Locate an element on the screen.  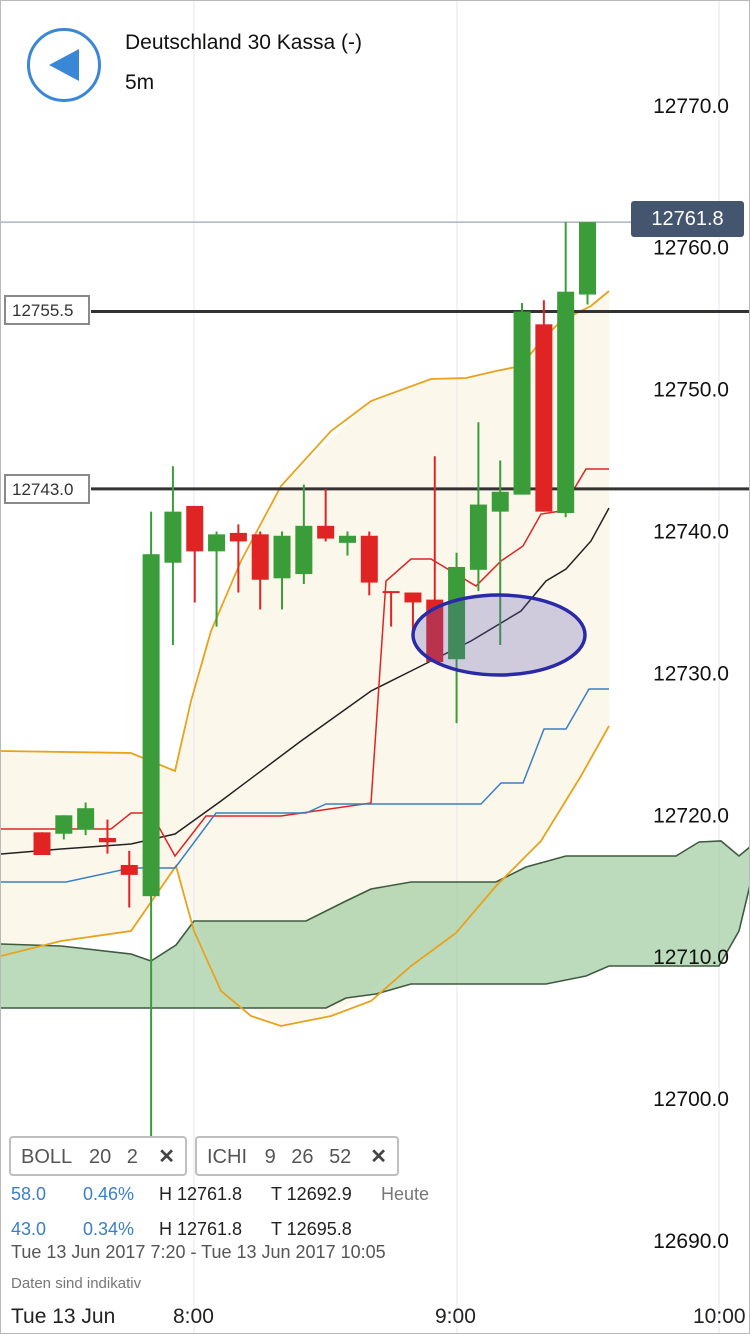
disclaimer: Daten sind indikativ is located at coordinates (76, 1283).